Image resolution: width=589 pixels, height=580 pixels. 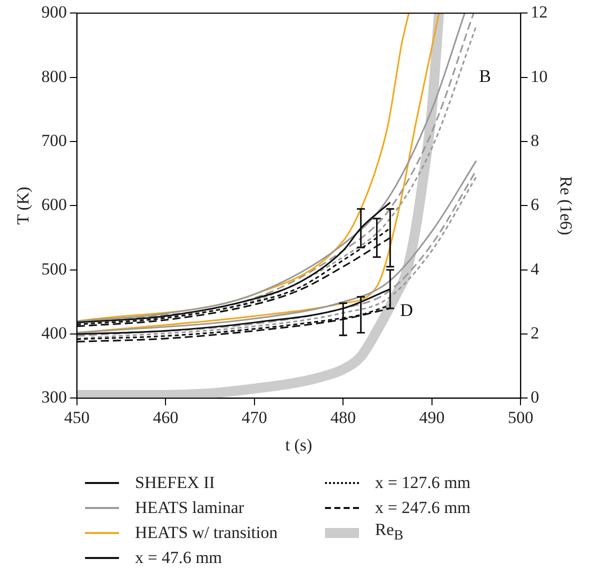 I want to click on x-tick-label: 480, so click(x=343, y=417).